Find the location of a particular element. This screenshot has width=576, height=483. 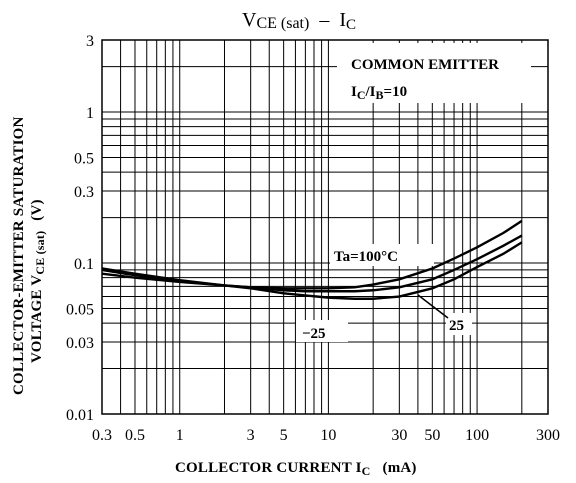

y-tick-label: 0.1 is located at coordinates (84, 264).